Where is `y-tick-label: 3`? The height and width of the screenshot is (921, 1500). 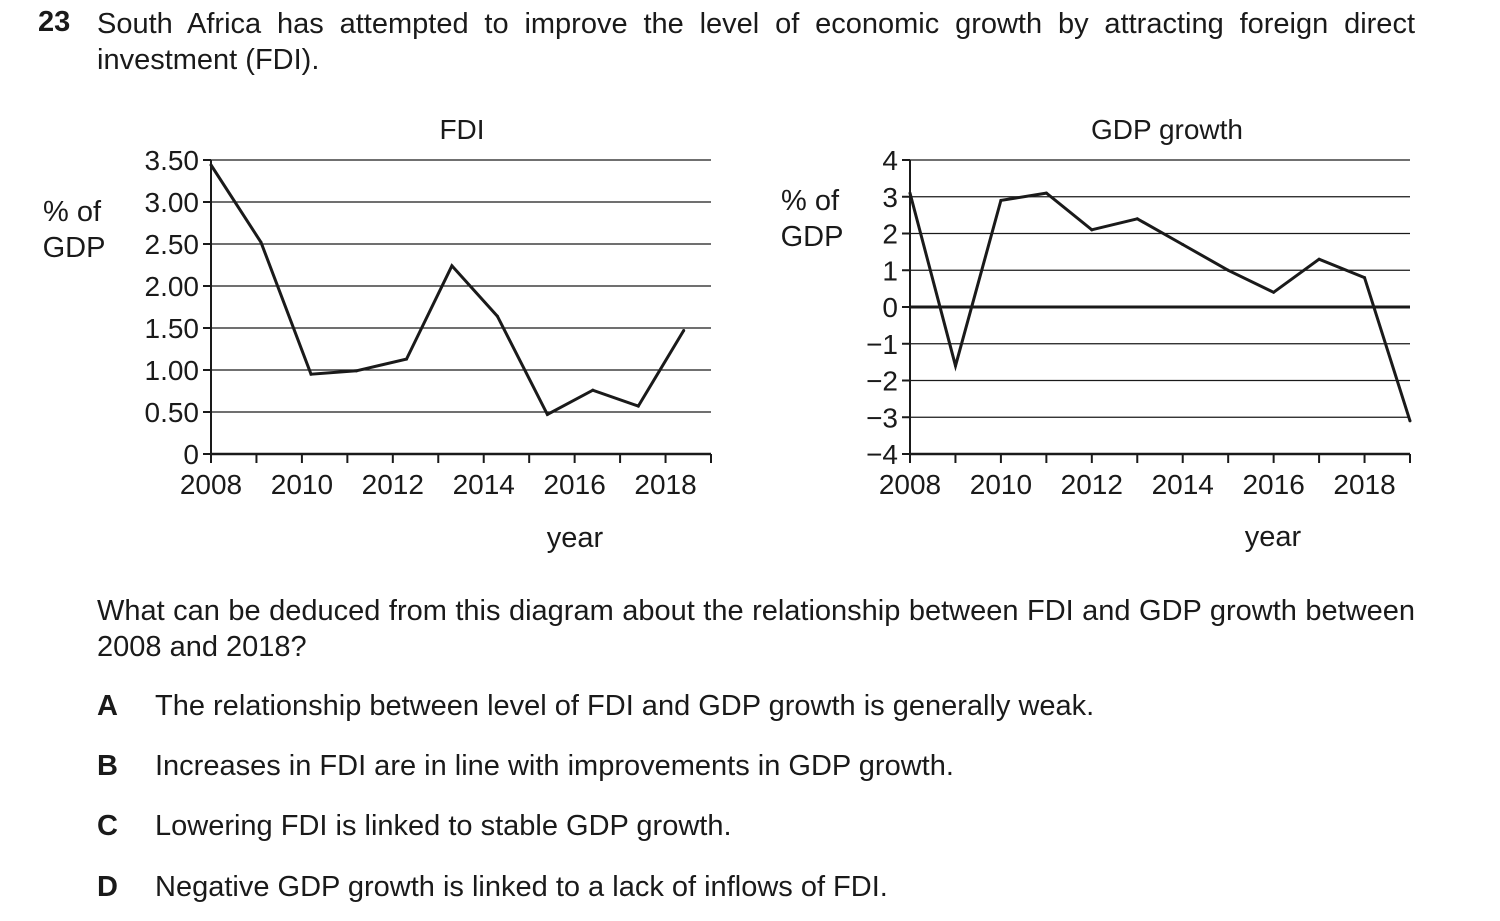
y-tick-label: 3 is located at coordinates (890, 197).